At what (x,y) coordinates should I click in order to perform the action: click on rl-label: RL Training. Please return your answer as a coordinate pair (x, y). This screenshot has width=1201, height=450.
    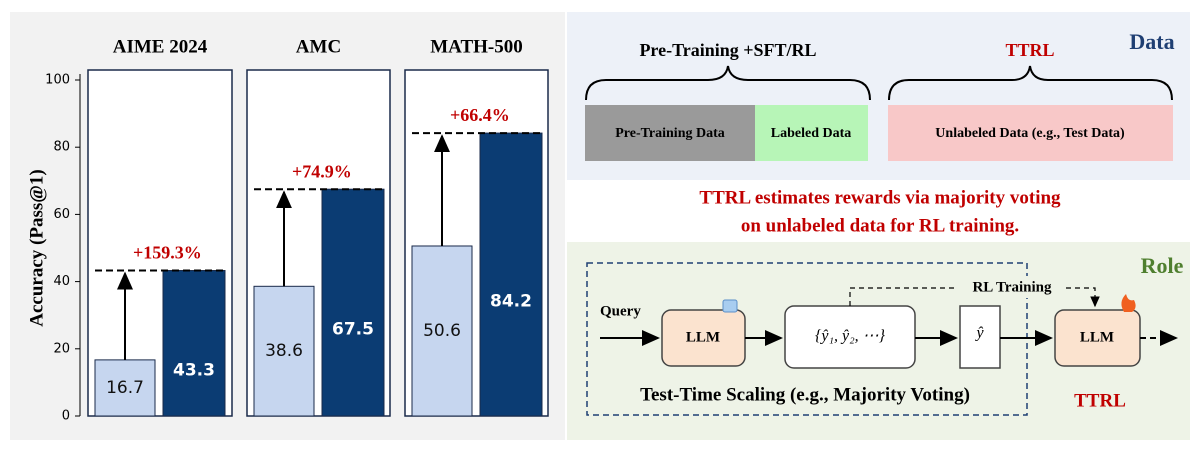
    Looking at the image, I should click on (1012, 287).